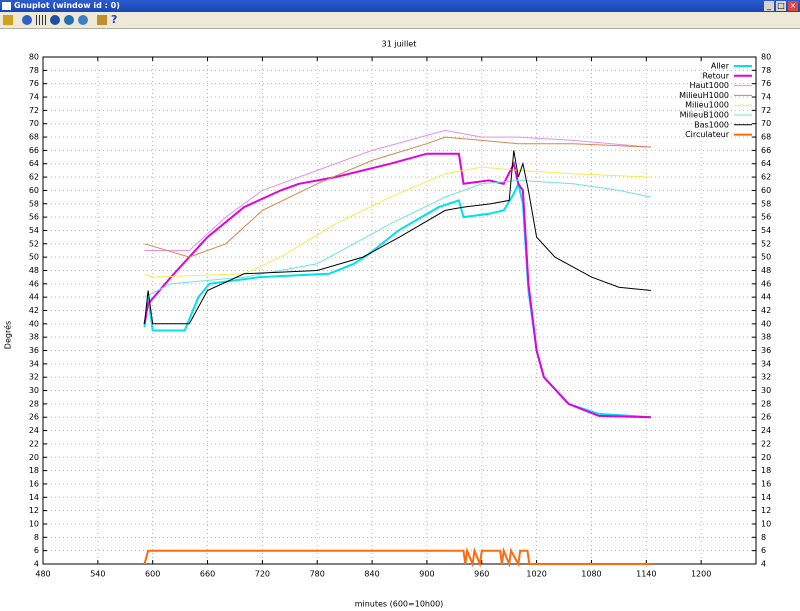 This screenshot has height=611, width=800. What do you see at coordinates (34, 137) in the screenshot?
I see `y-tick-label: 68` at bounding box center [34, 137].